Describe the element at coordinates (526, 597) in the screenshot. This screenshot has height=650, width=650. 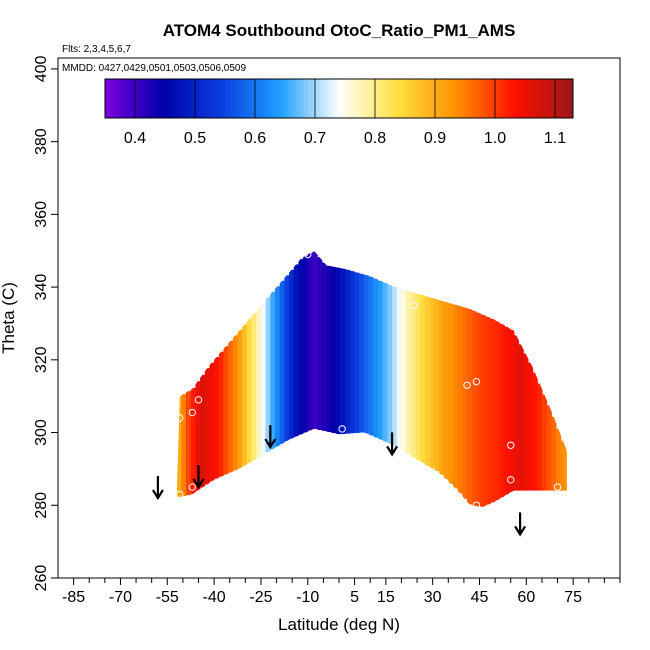
I see `x-tick-label: 60` at that location.